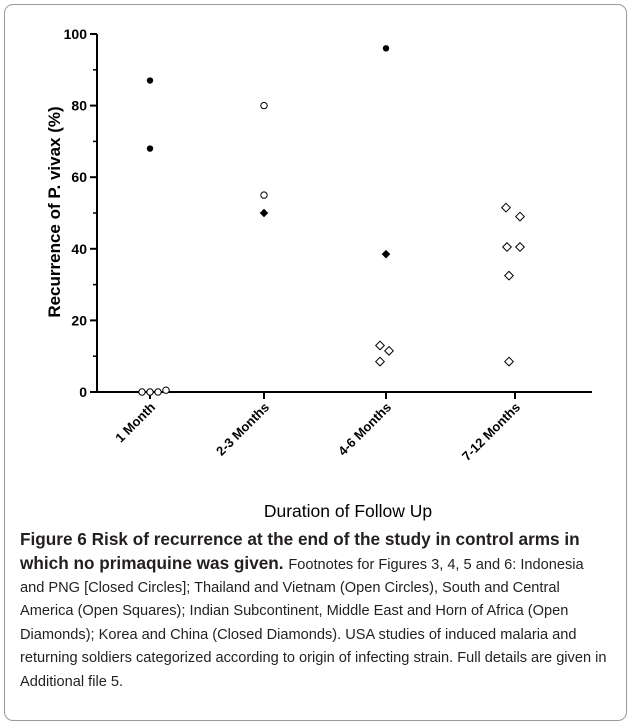  Describe the element at coordinates (491, 432) in the screenshot. I see `x-tick-label: 7-12 Months` at that location.